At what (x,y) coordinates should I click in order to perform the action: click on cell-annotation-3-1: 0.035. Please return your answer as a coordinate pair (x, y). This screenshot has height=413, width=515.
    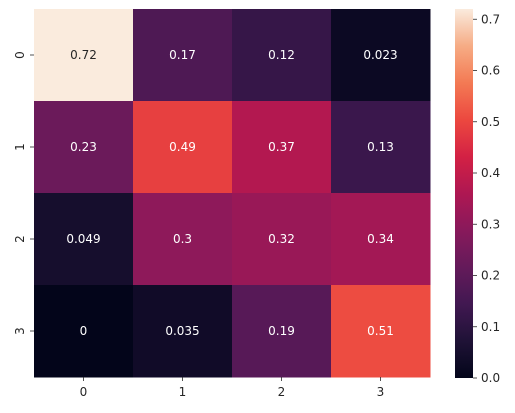
    Looking at the image, I should click on (182, 331).